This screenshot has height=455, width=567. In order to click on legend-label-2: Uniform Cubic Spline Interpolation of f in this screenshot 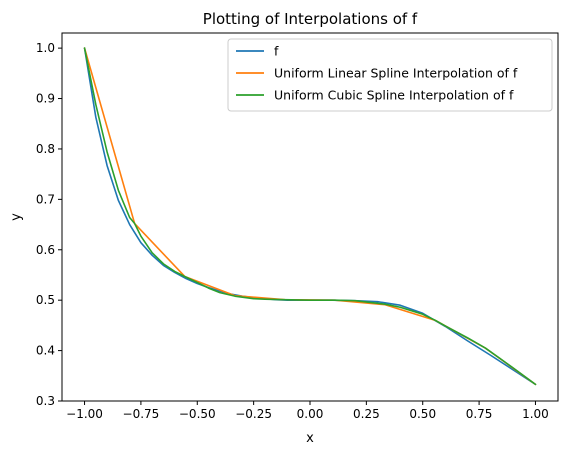, I will do `click(394, 95)`.